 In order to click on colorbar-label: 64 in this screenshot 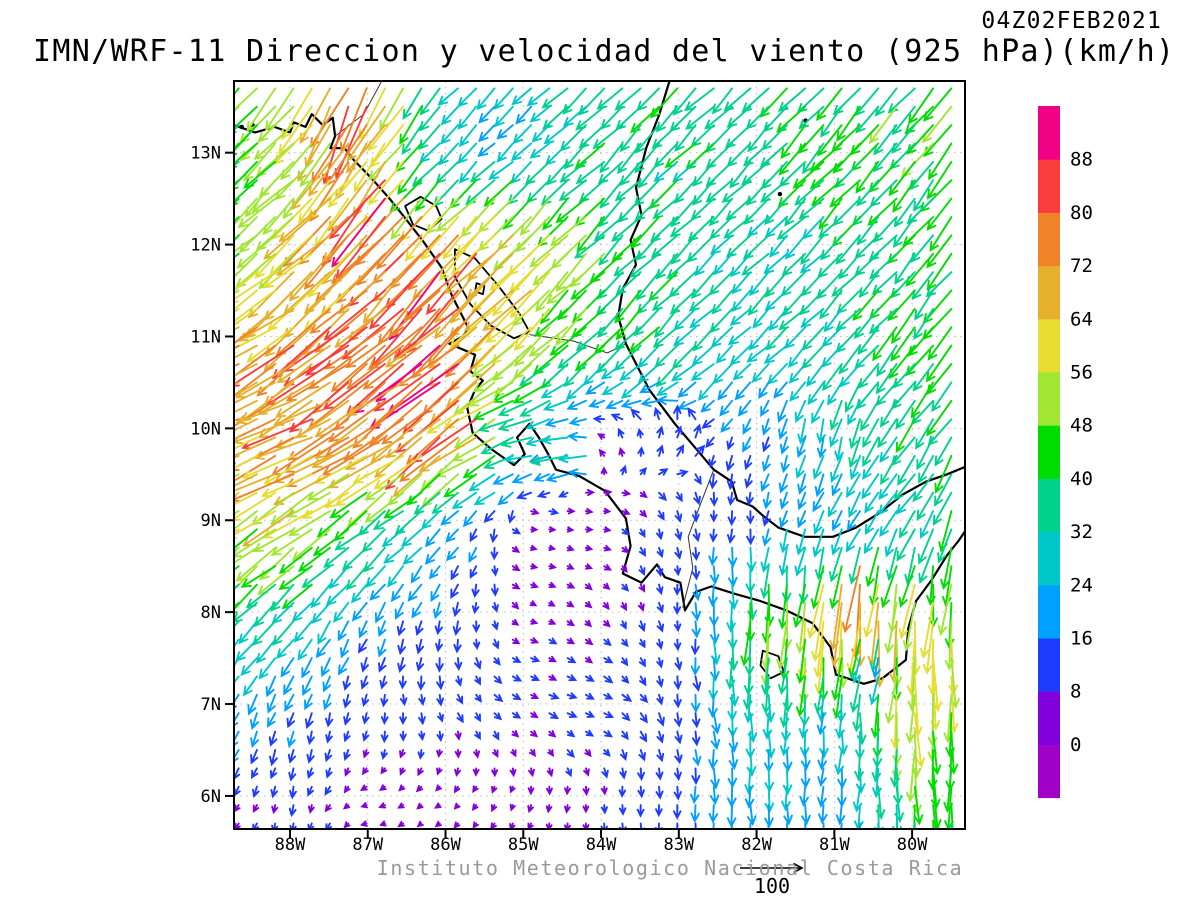, I will do `click(1081, 319)`.